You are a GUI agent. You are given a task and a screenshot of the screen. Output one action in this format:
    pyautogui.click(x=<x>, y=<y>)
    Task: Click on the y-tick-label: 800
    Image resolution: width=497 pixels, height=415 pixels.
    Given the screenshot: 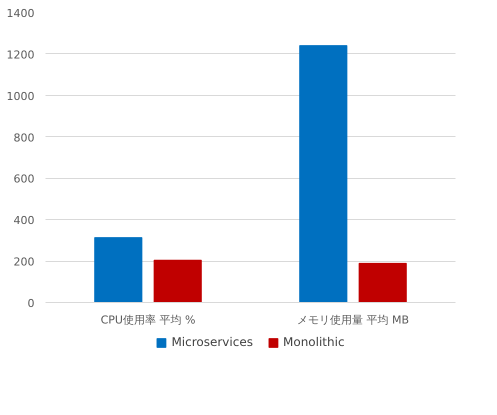 What is the action you would take?
    pyautogui.click(x=24, y=137)
    